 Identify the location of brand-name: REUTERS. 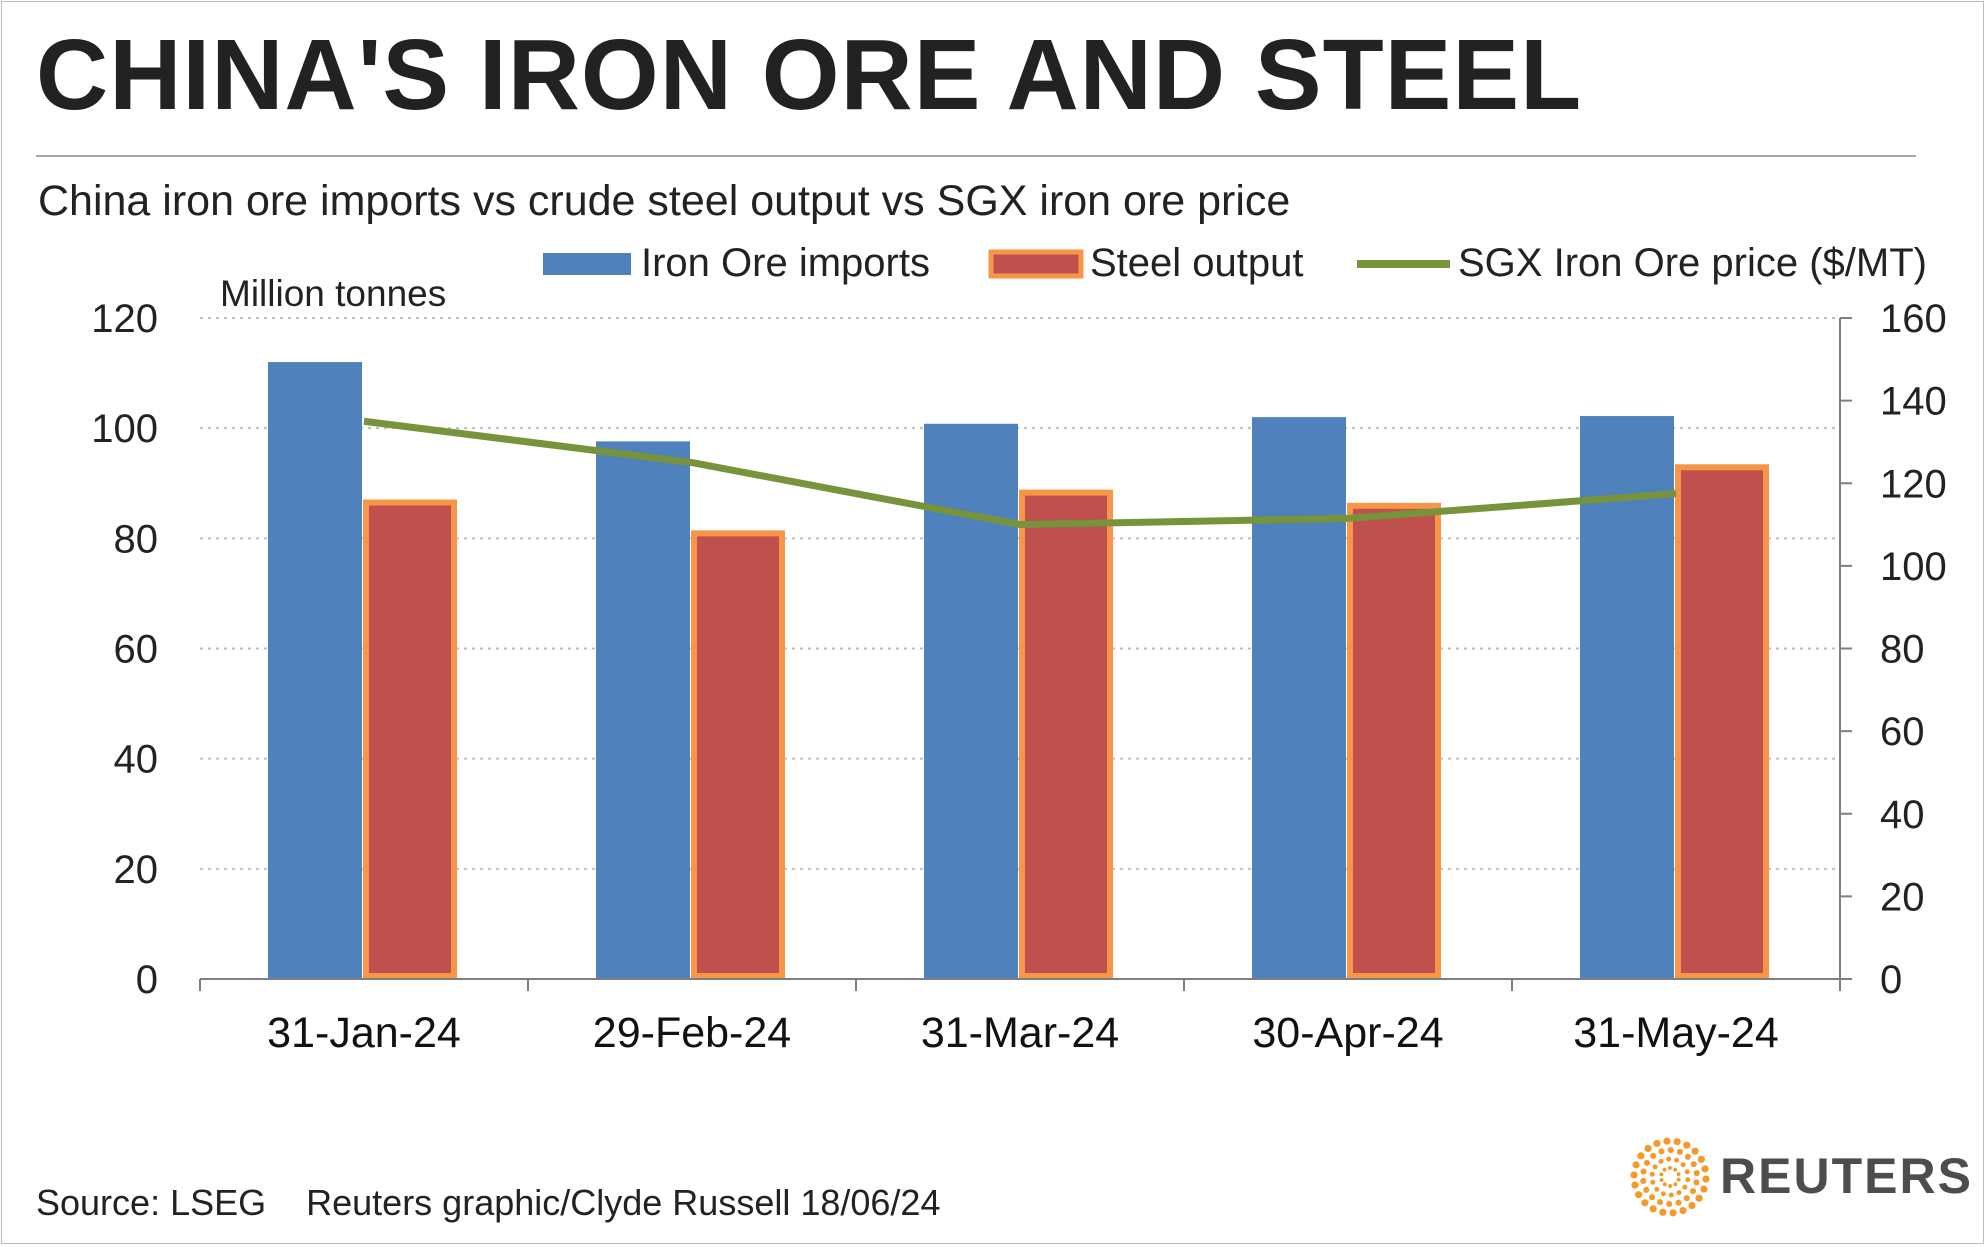
(1846, 1176).